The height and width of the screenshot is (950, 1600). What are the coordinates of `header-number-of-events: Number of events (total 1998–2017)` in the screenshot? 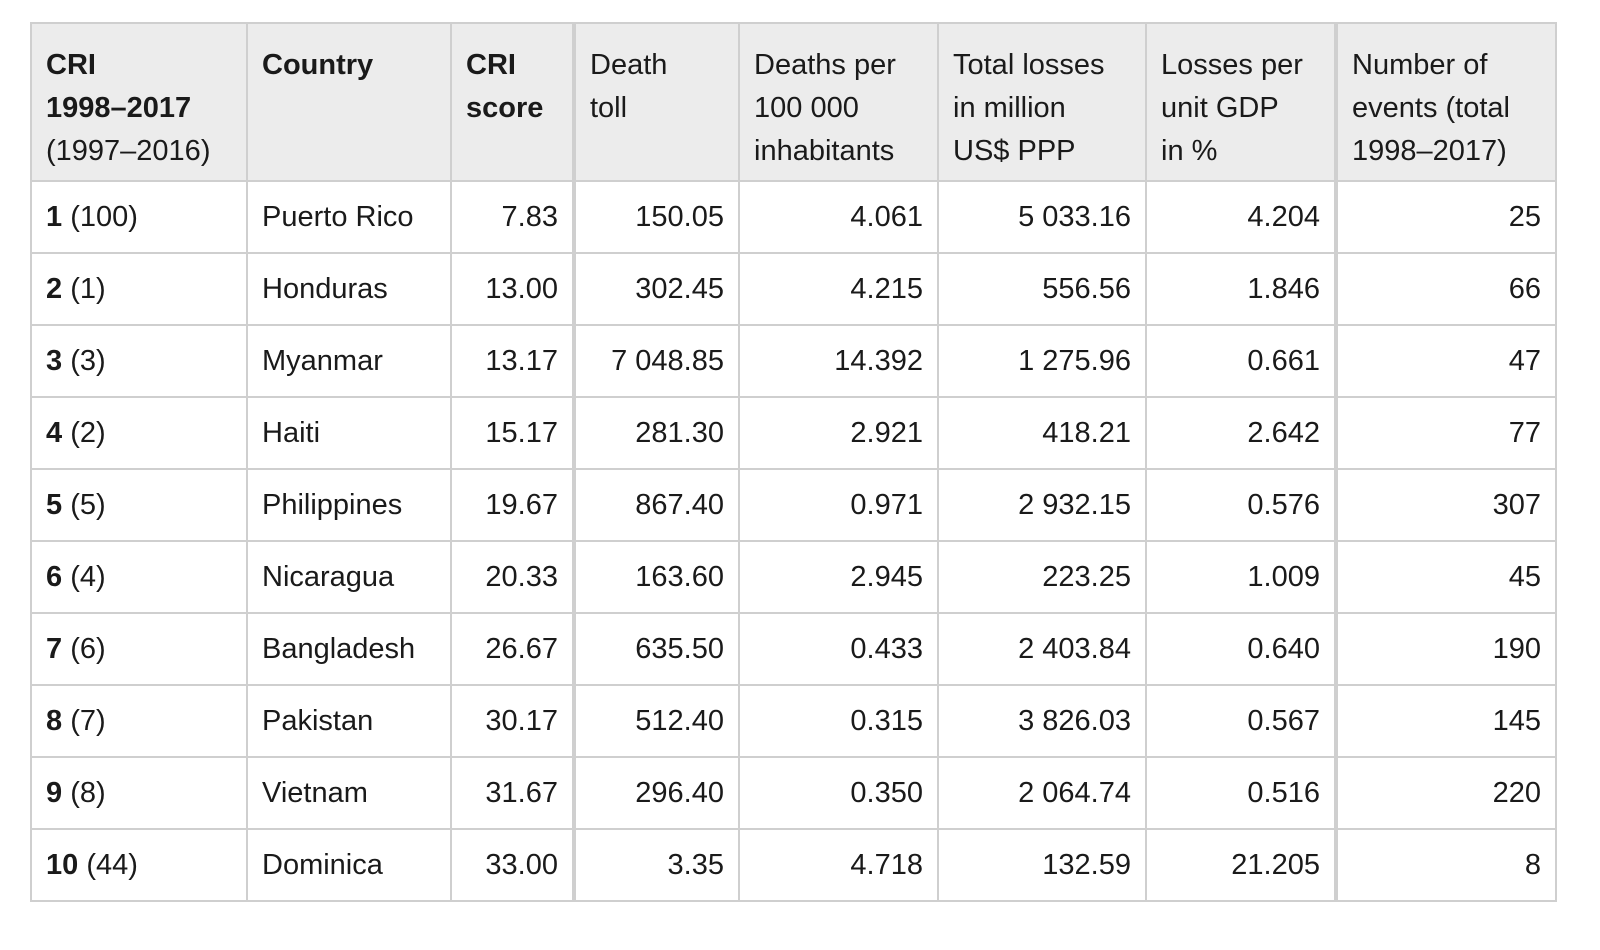 It's located at (1445, 102).